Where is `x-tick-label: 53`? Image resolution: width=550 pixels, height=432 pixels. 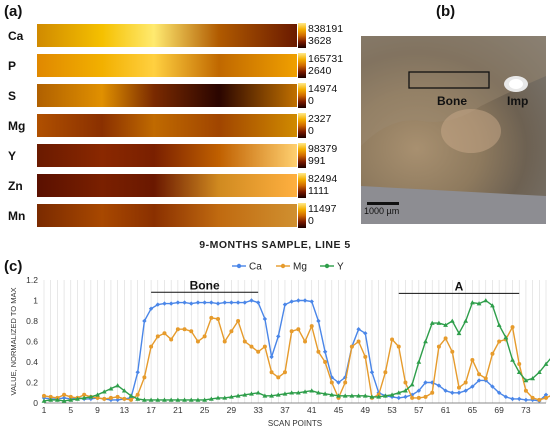 x-tick-label: 53 is located at coordinates (392, 410).